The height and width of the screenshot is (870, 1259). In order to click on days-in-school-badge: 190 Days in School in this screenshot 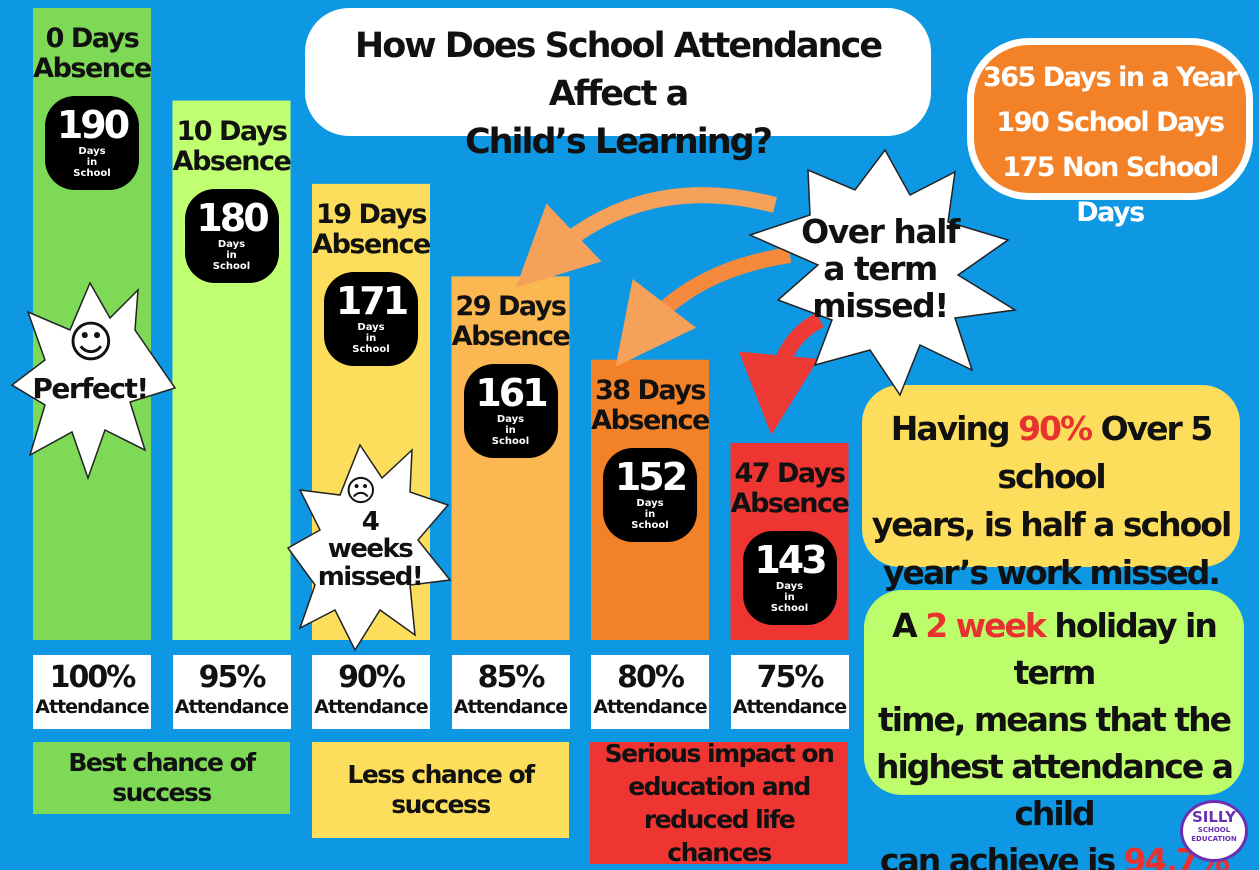, I will do `click(92, 143)`.